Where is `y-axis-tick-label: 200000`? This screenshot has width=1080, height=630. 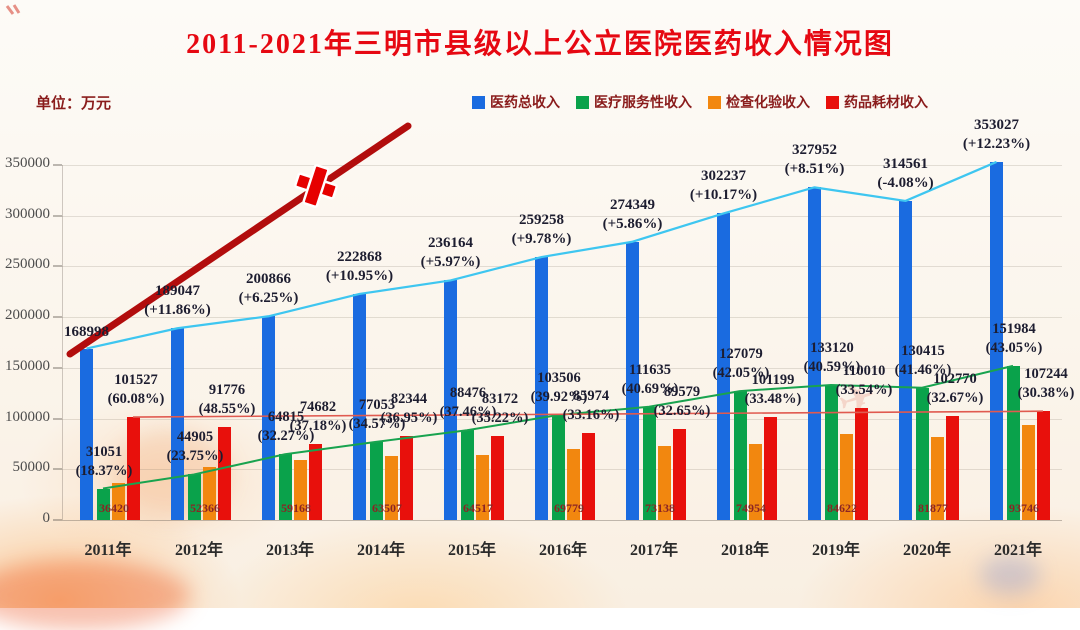 y-axis-tick-label: 200000 is located at coordinates (27, 315).